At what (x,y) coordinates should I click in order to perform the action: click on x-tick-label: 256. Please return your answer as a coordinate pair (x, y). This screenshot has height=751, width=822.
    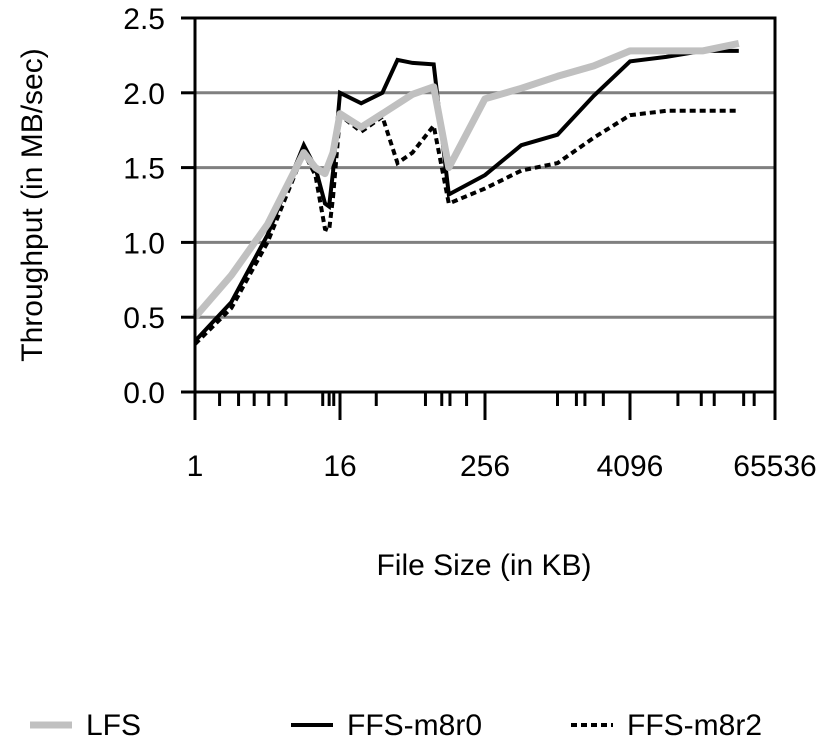
    Looking at the image, I should click on (485, 466).